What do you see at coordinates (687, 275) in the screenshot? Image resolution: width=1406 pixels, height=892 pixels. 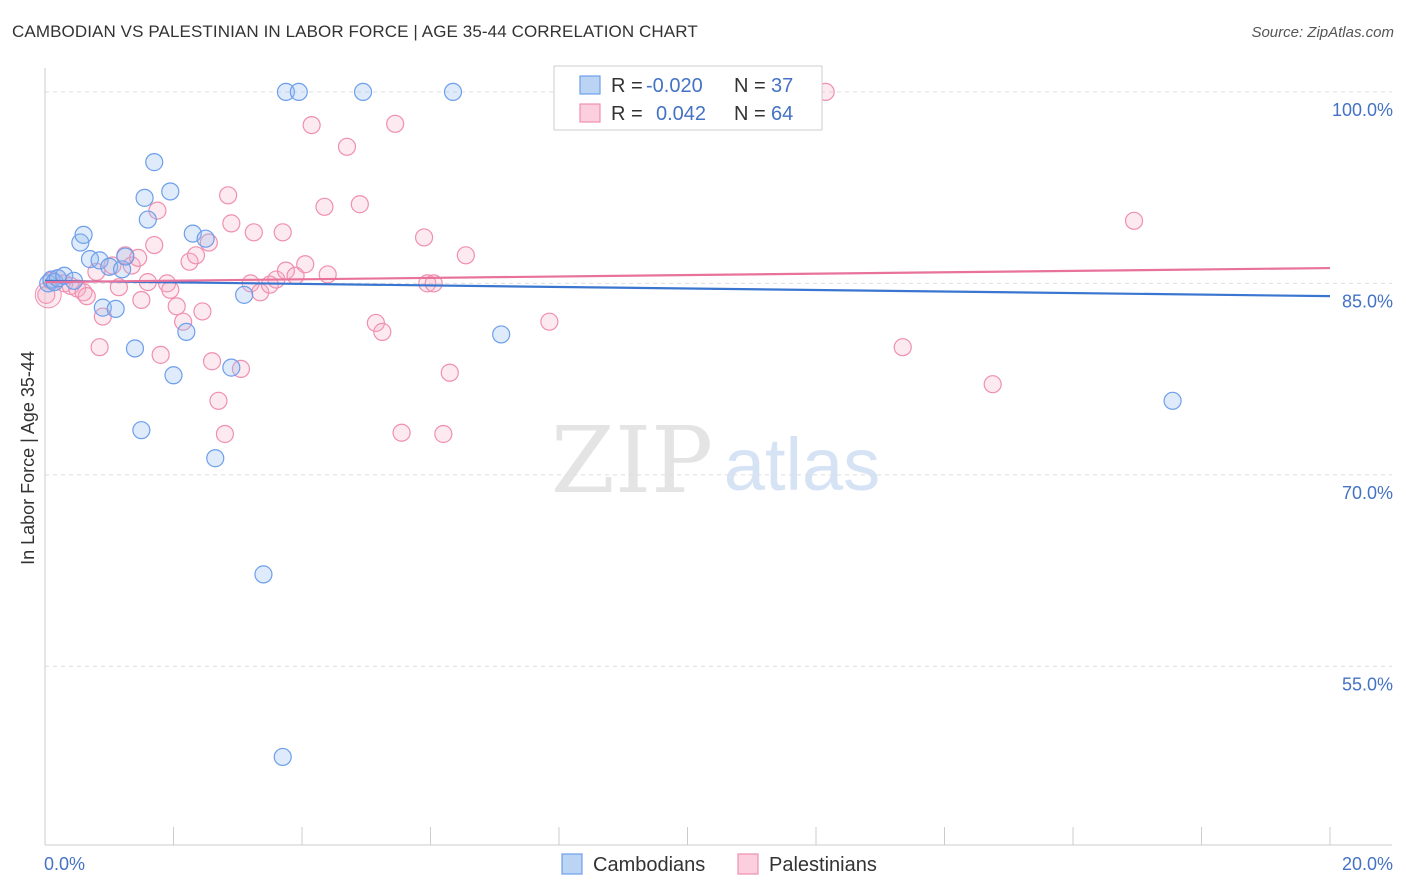 I see `palestinians-trend-line` at bounding box center [687, 275].